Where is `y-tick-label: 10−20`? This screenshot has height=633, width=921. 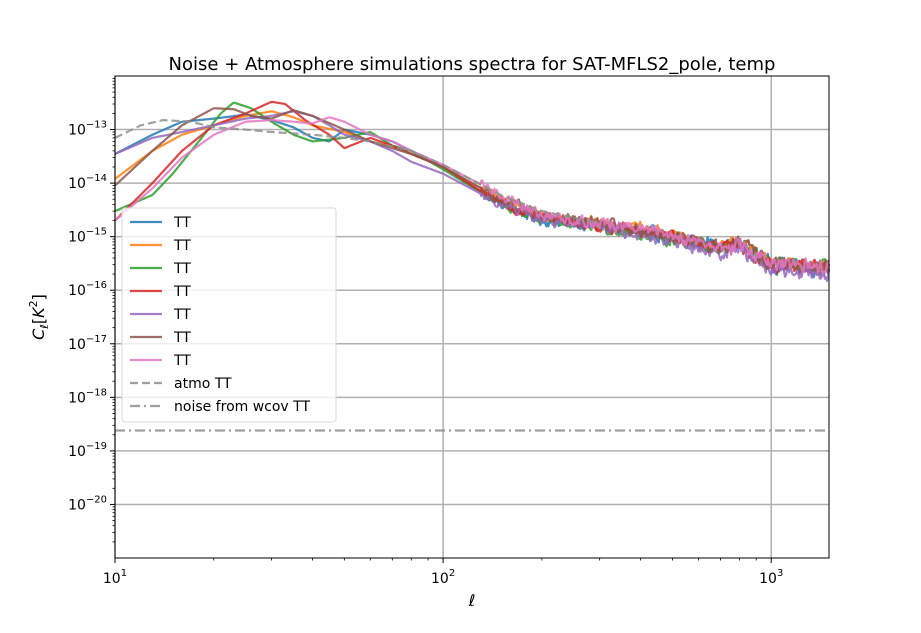
y-tick-label: 10−20 is located at coordinates (87, 503).